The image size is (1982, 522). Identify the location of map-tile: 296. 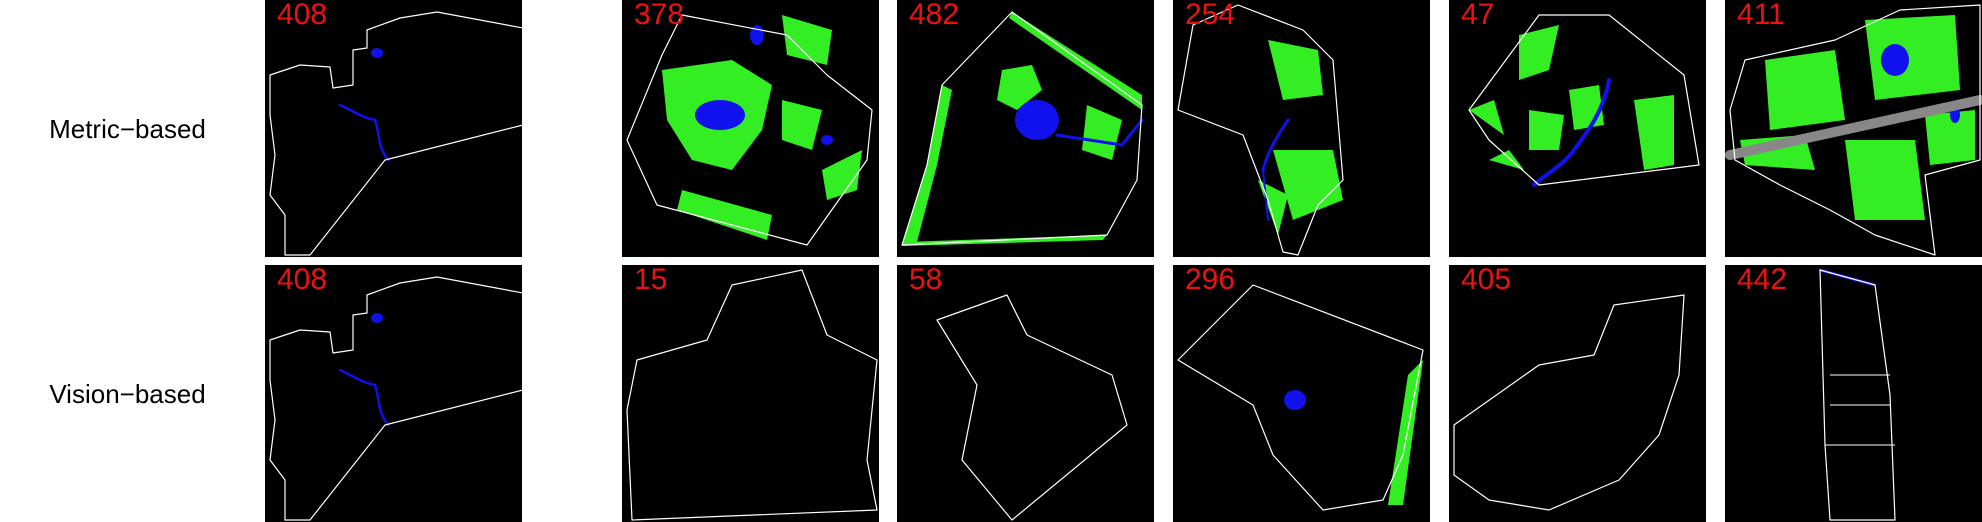
(1301, 393).